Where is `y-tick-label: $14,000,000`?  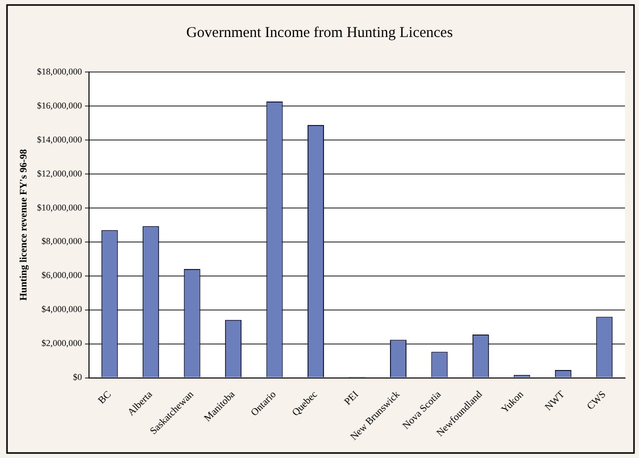
y-tick-label: $14,000,000 is located at coordinates (59, 139).